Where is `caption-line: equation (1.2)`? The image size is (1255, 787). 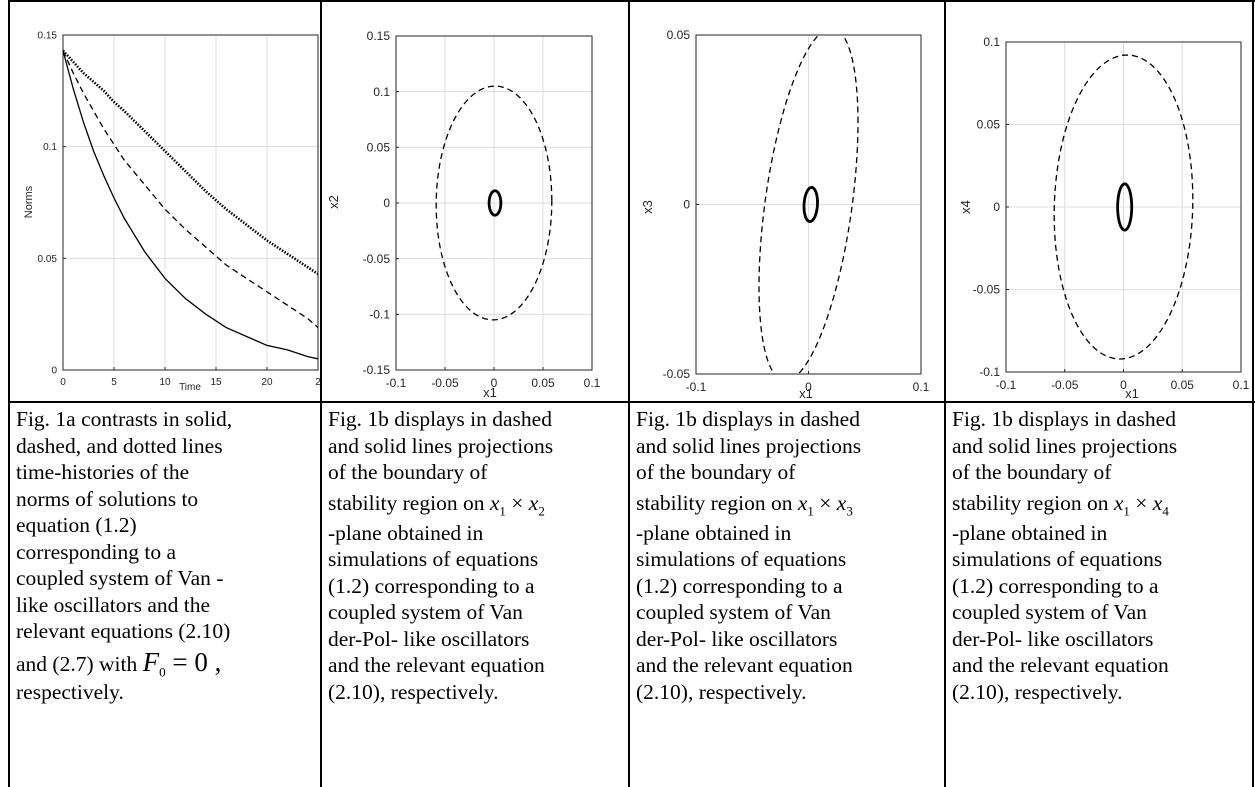 caption-line: equation (1.2) is located at coordinates (76, 525).